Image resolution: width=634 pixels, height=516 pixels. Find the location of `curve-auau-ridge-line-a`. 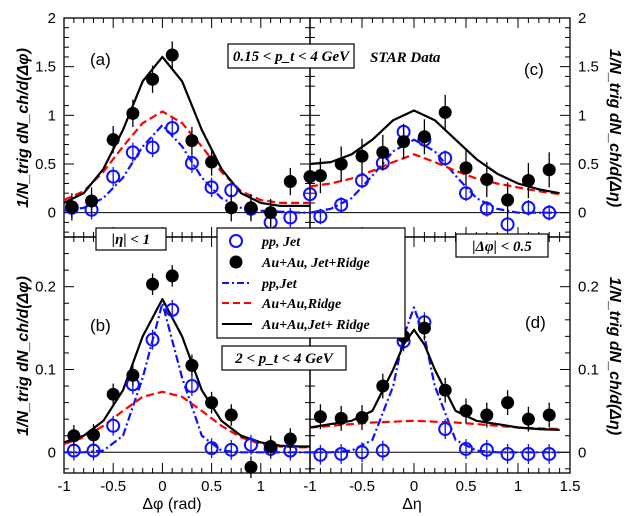

curve-auau-ridge-line-a is located at coordinates (186, 157).